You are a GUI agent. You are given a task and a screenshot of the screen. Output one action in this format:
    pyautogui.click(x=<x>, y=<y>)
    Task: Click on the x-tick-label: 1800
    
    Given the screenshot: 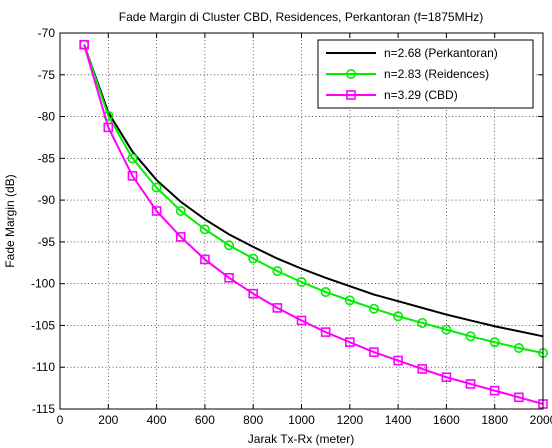 What is the action you would take?
    pyautogui.click(x=494, y=420)
    